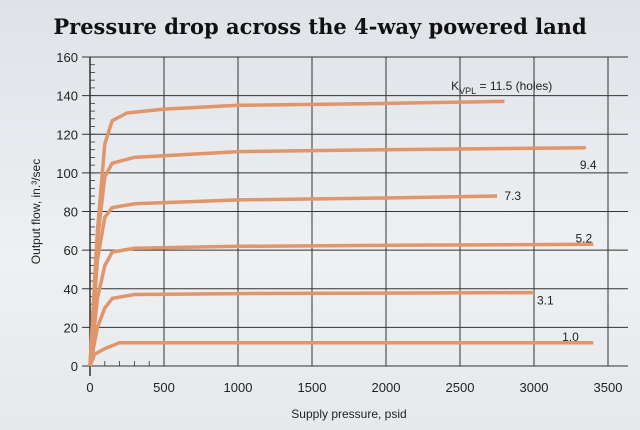 This screenshot has width=640, height=430. What do you see at coordinates (67, 173) in the screenshot?
I see `y-tick-label: 100` at bounding box center [67, 173].